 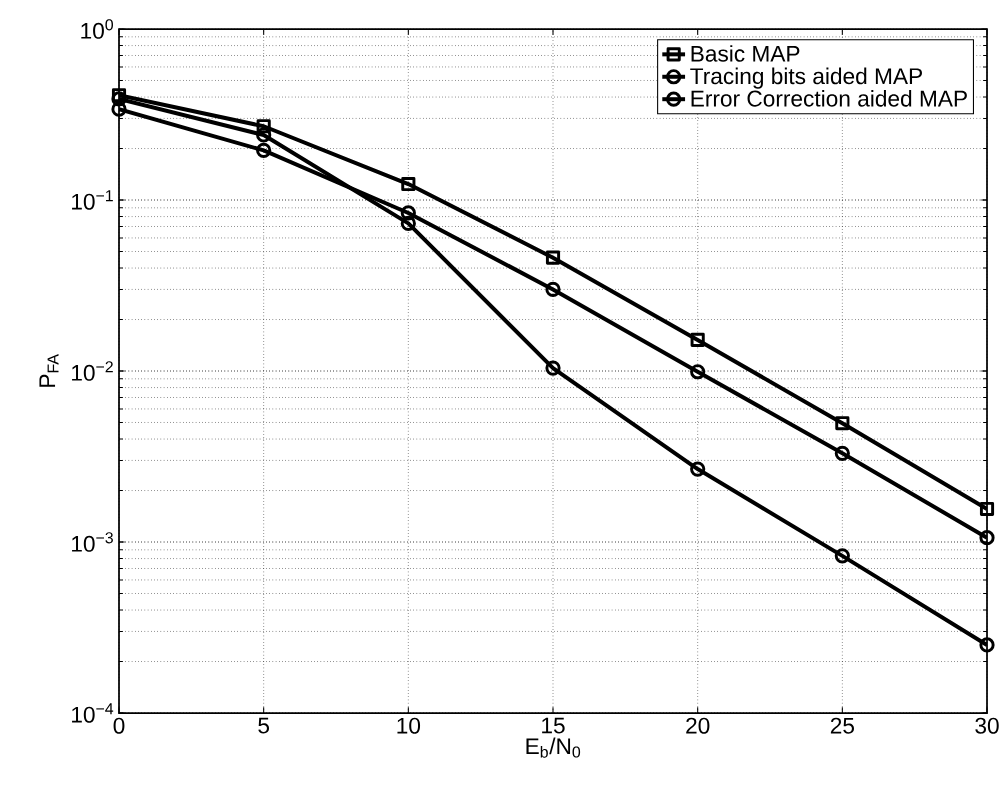 I want to click on legend-label: Error Correction aided MAP, so click(x=829, y=98).